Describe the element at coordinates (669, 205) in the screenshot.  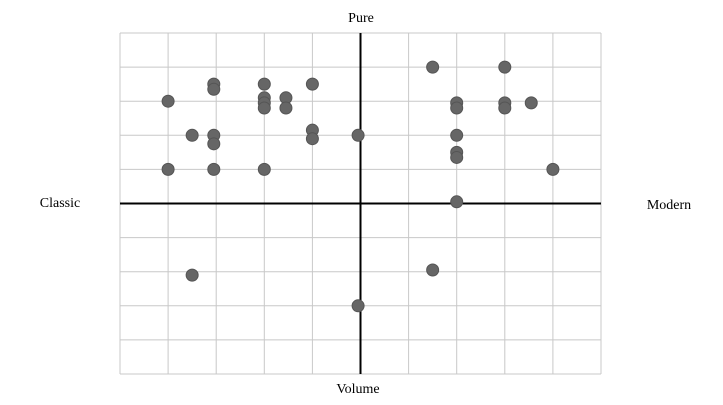
I see `right-axis-label: Modern` at that location.